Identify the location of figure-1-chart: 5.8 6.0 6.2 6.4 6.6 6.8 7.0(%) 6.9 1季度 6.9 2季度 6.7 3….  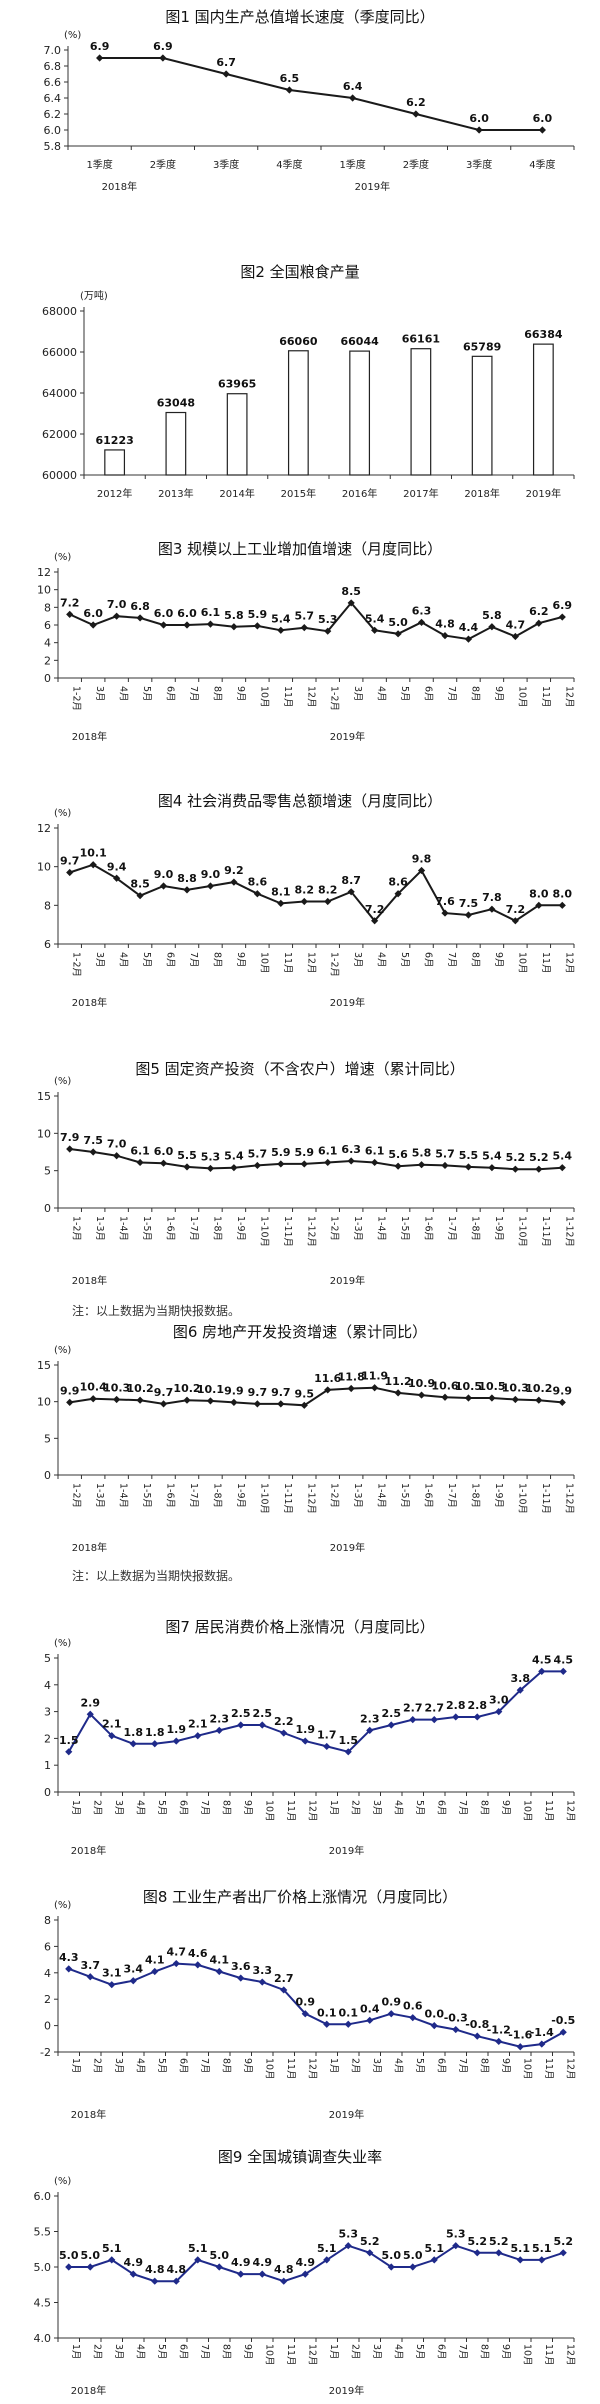
(309, 111).